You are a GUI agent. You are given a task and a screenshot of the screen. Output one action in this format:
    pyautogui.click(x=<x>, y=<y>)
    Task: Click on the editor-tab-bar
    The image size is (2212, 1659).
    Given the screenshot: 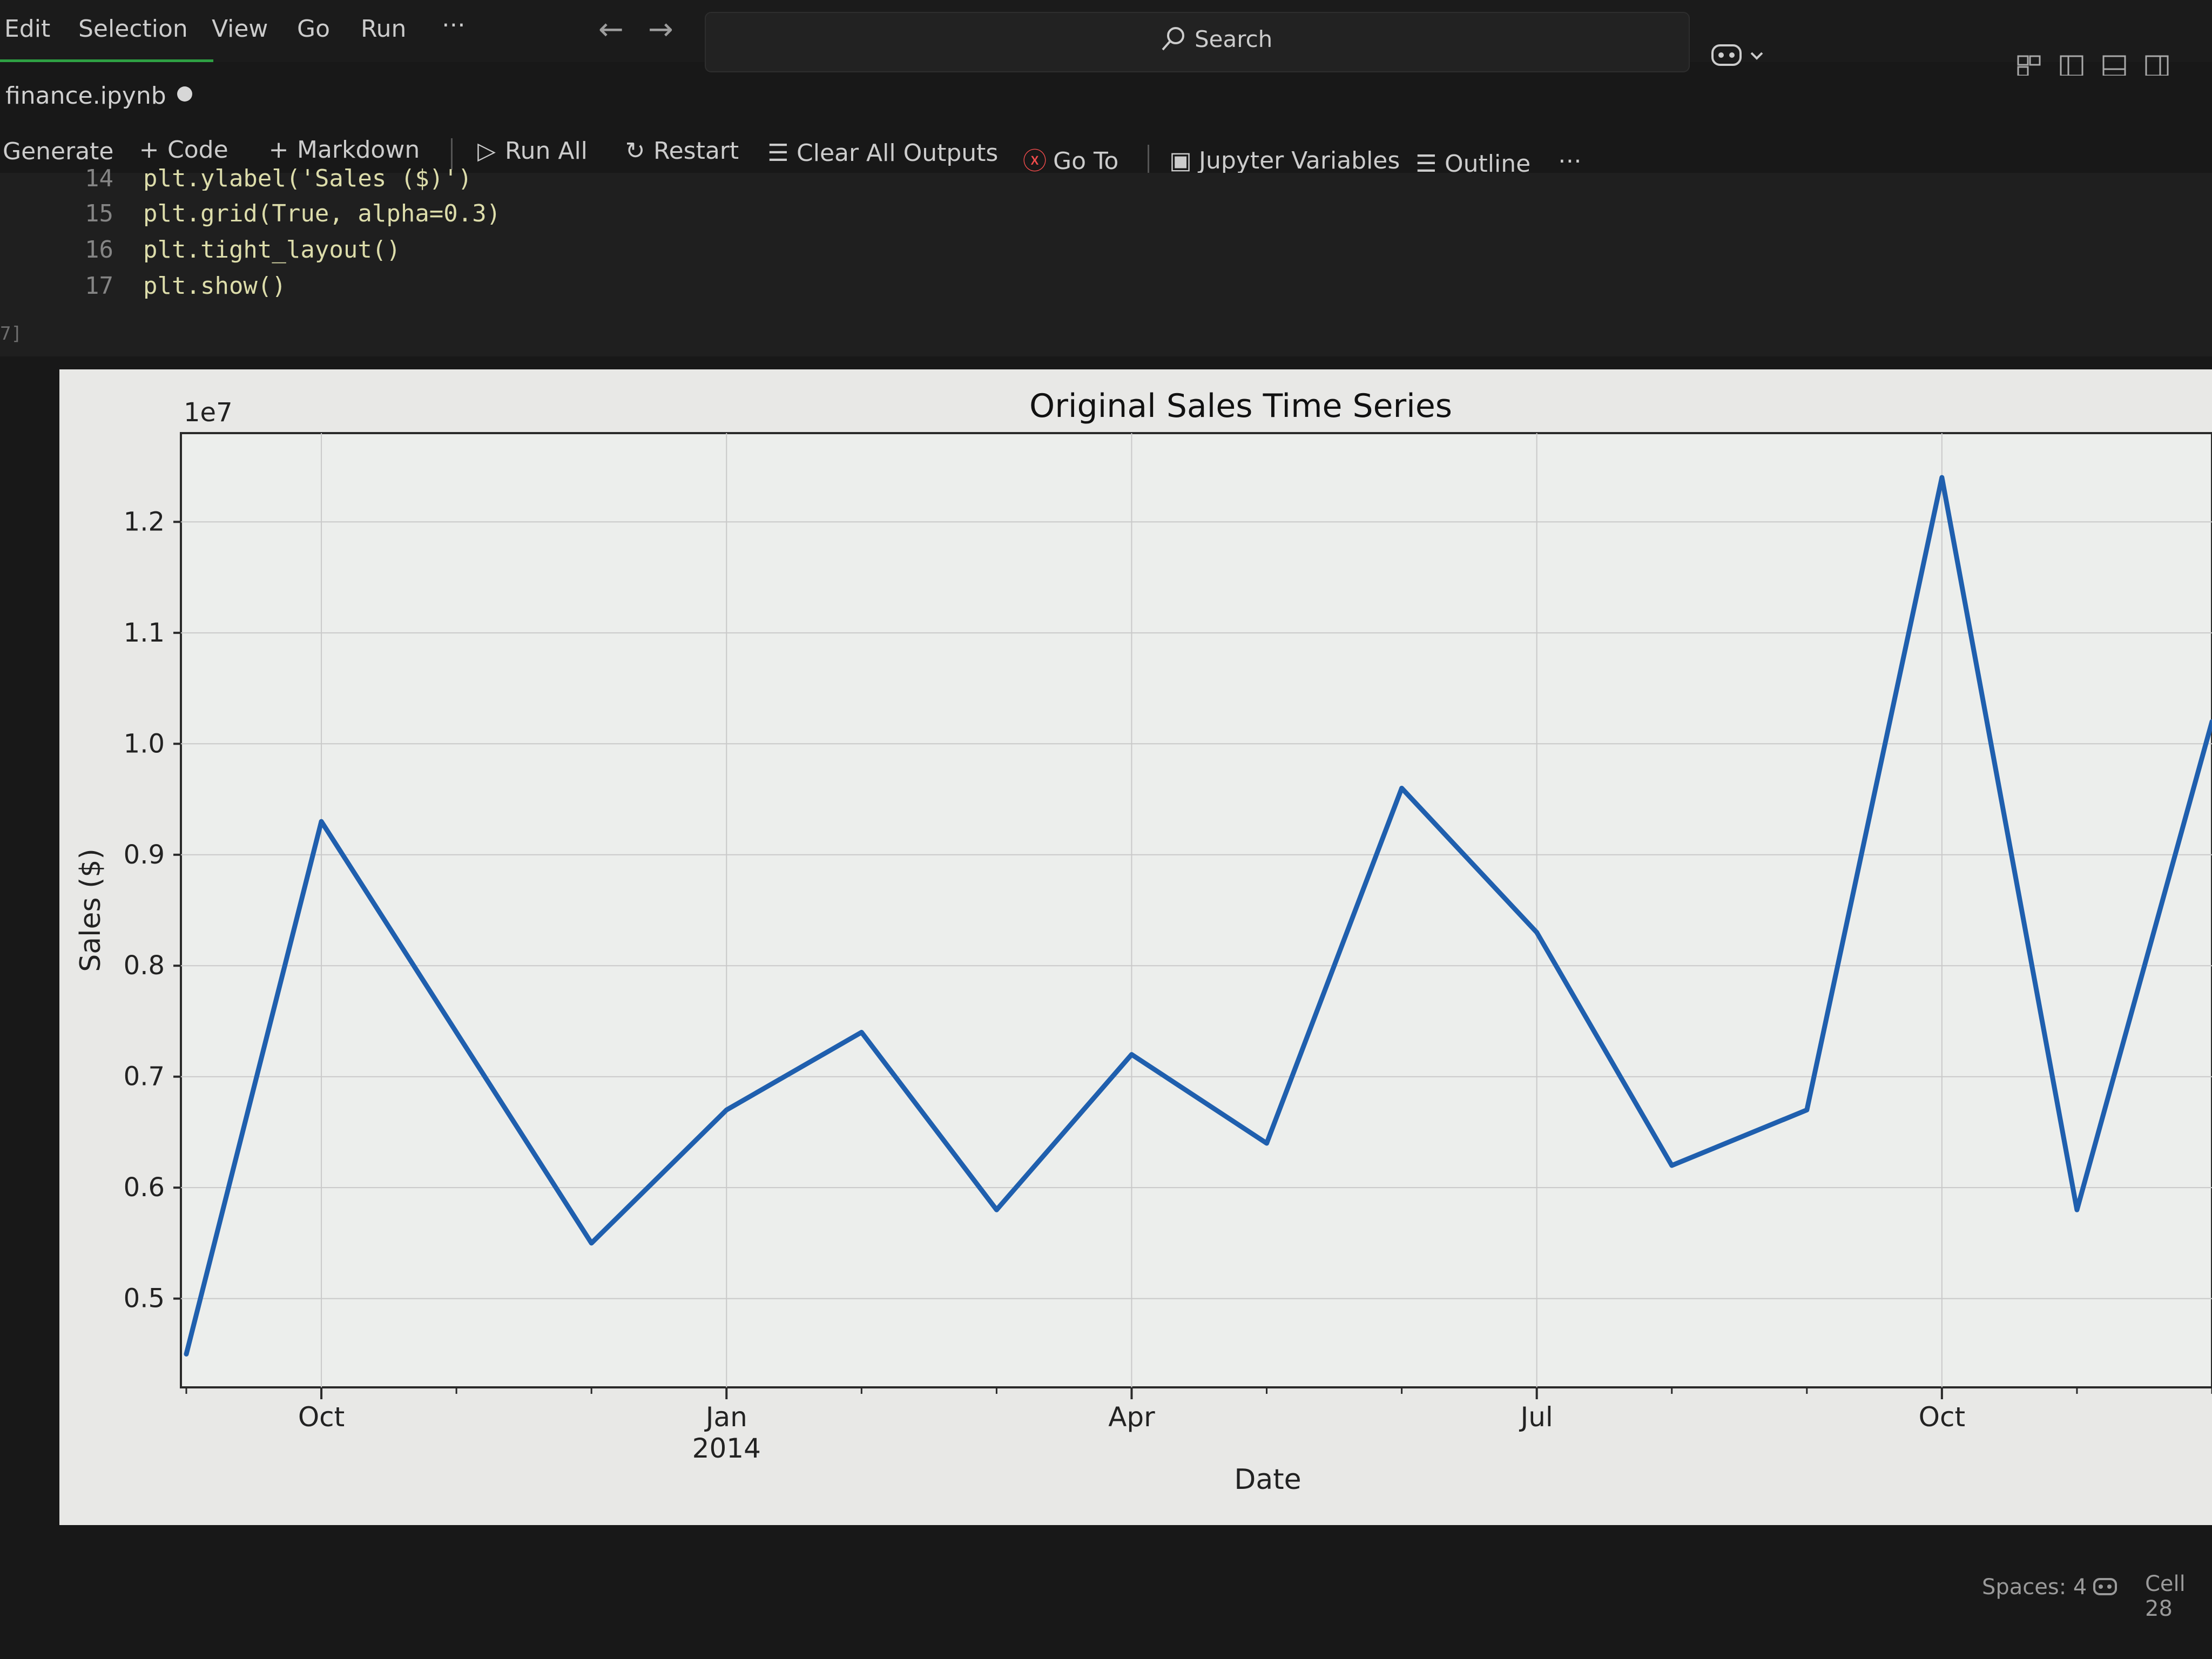 What is the action you would take?
    pyautogui.click(x=1106, y=106)
    